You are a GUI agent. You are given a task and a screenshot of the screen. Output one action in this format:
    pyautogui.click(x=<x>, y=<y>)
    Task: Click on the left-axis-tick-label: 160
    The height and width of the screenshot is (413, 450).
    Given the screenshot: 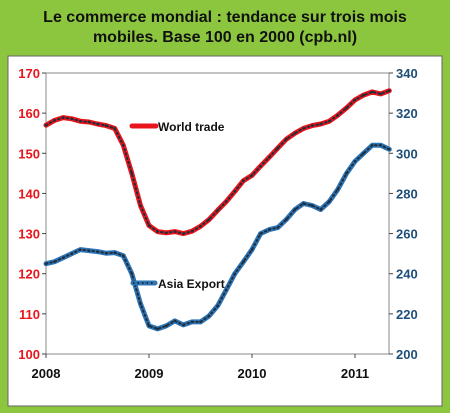 What is the action you would take?
    pyautogui.click(x=29, y=113)
    